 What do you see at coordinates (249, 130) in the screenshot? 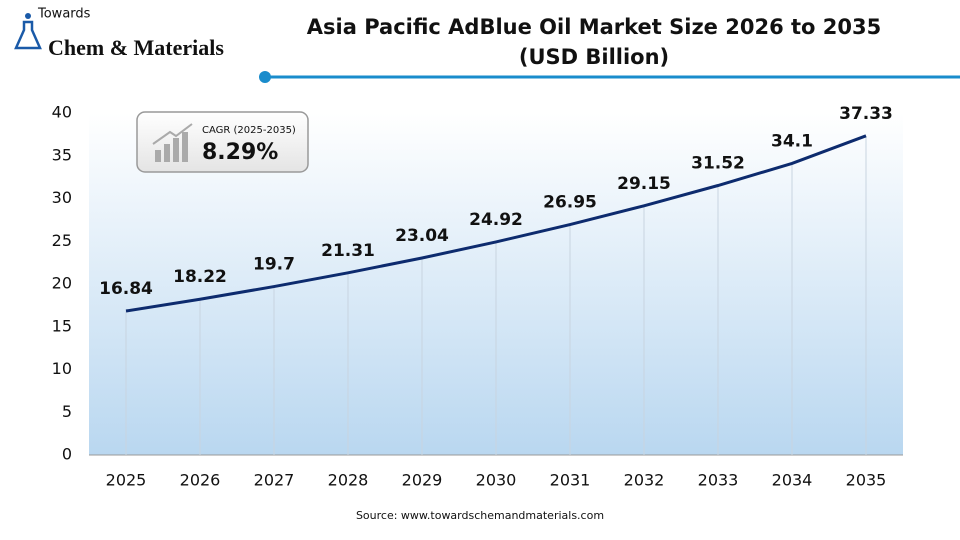
I see `cagr-label: CAGR (2025-2035)` at bounding box center [249, 130].